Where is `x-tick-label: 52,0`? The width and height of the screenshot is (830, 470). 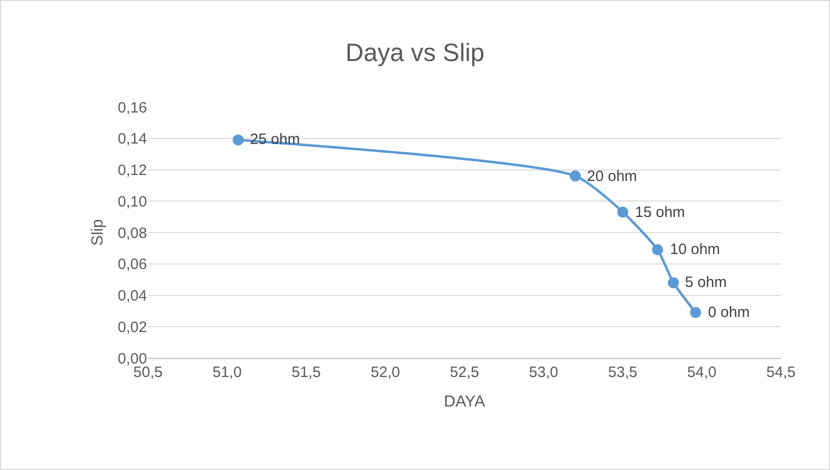 x-tick-label: 52,0 is located at coordinates (385, 372).